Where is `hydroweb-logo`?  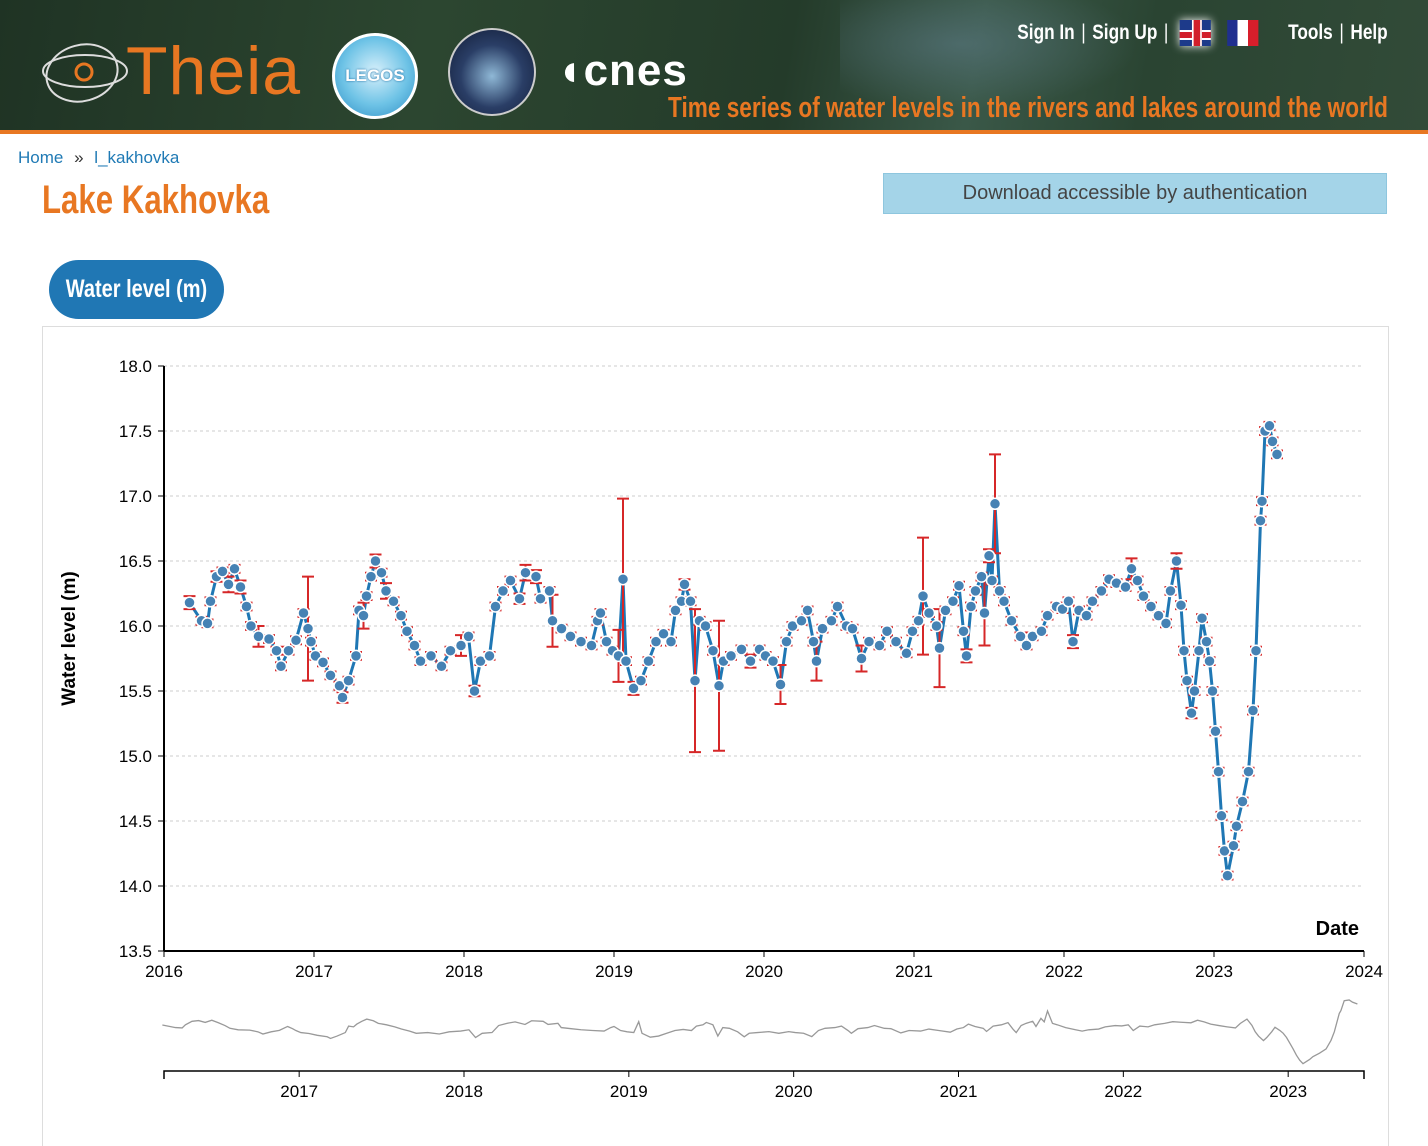 hydroweb-logo is located at coordinates (492, 72).